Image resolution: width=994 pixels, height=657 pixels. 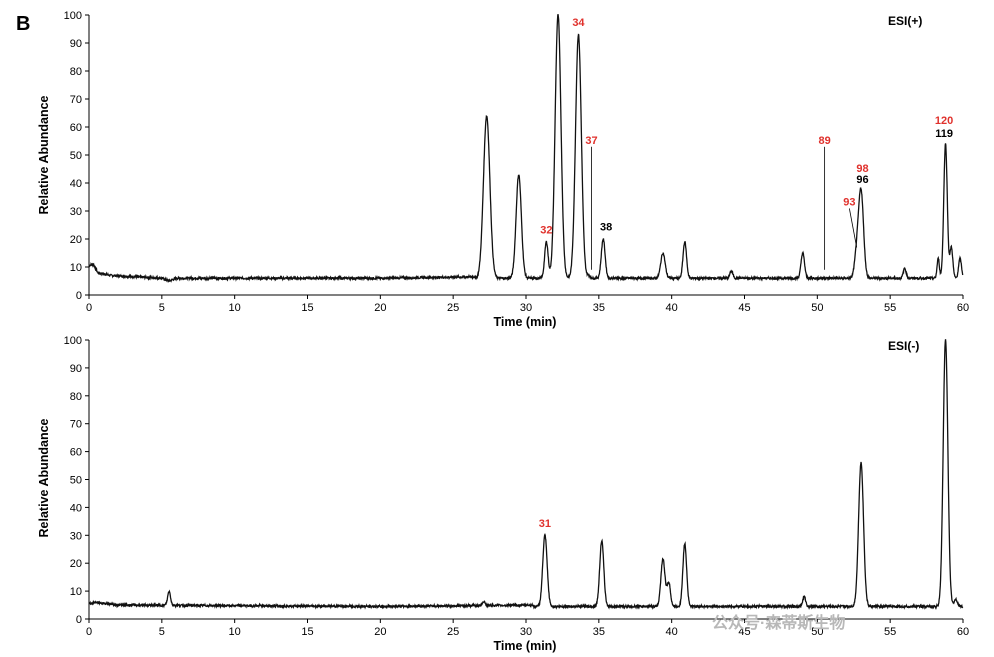 I want to click on x-tick: 15, so click(x=307, y=304).